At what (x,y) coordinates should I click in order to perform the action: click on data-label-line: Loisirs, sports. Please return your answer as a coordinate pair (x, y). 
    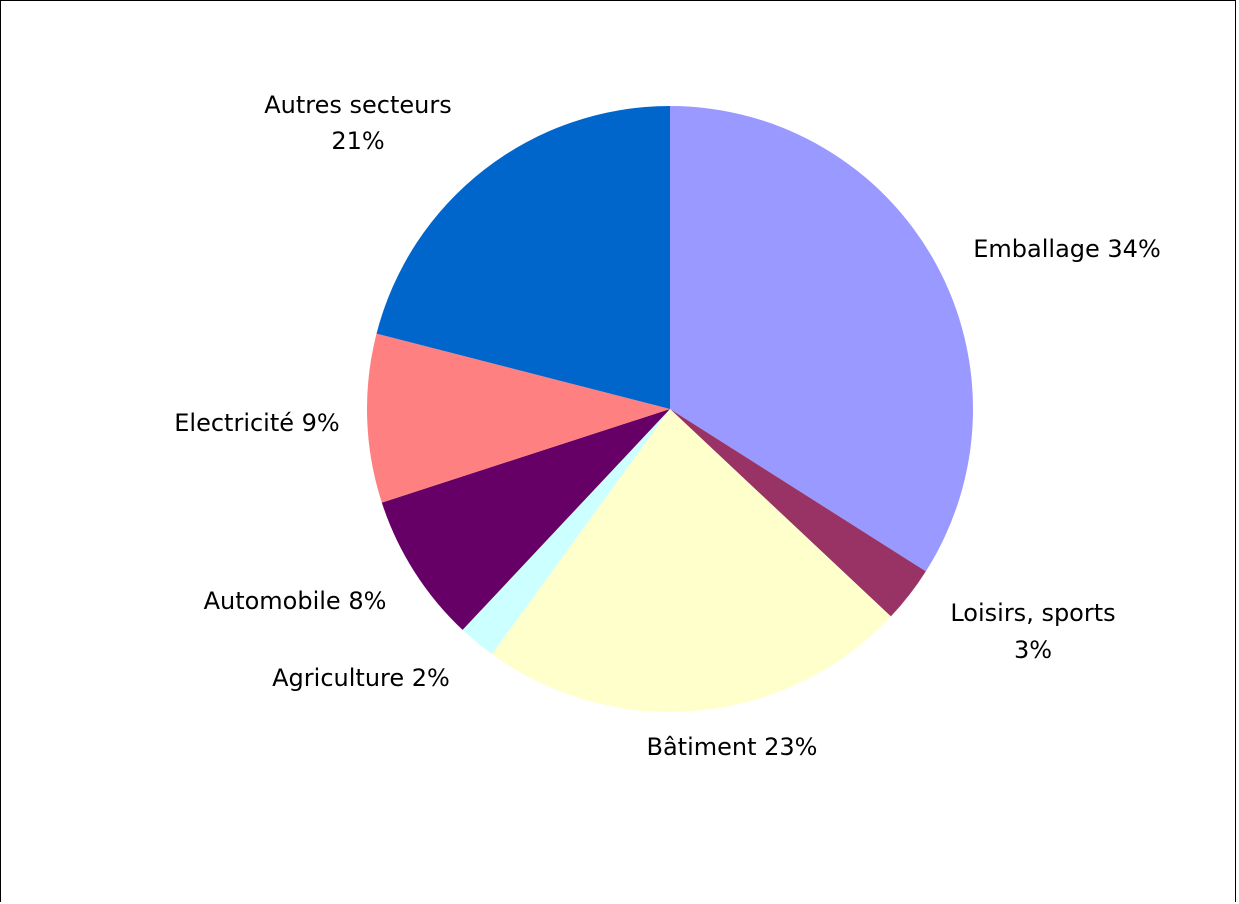
    Looking at the image, I should click on (1032, 613).